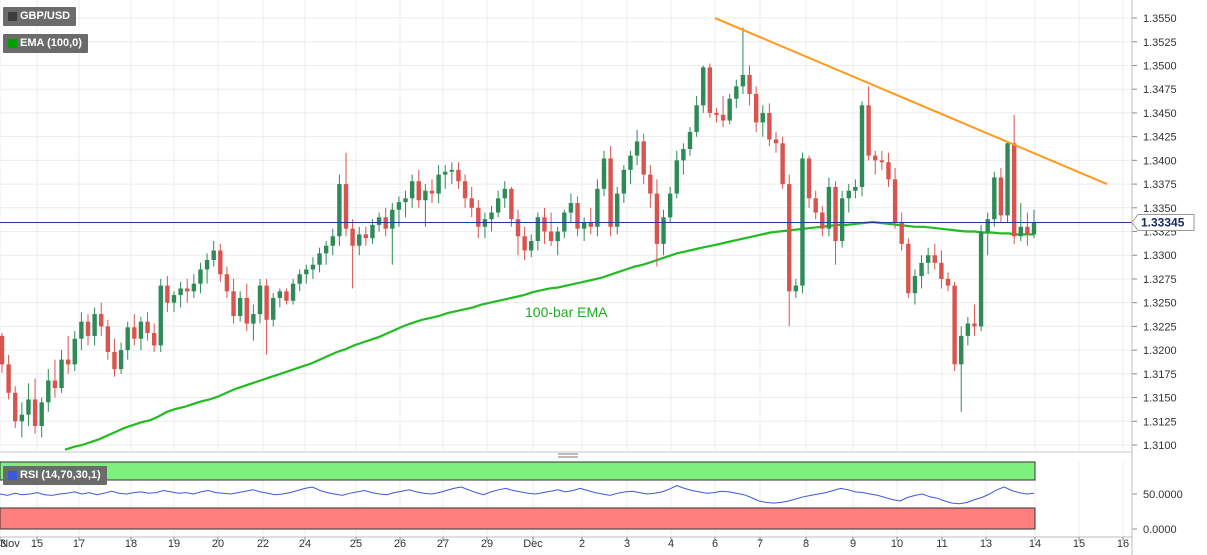  What do you see at coordinates (568, 455) in the screenshot?
I see `panel-resize-handle` at bounding box center [568, 455].